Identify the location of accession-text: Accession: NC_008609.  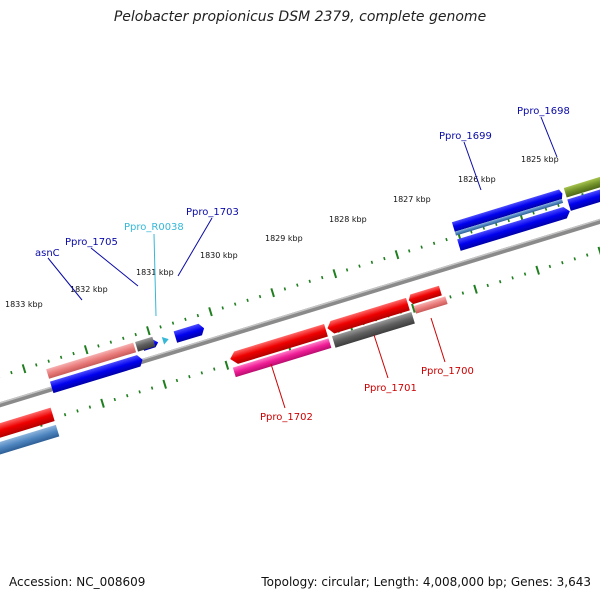
(77, 582).